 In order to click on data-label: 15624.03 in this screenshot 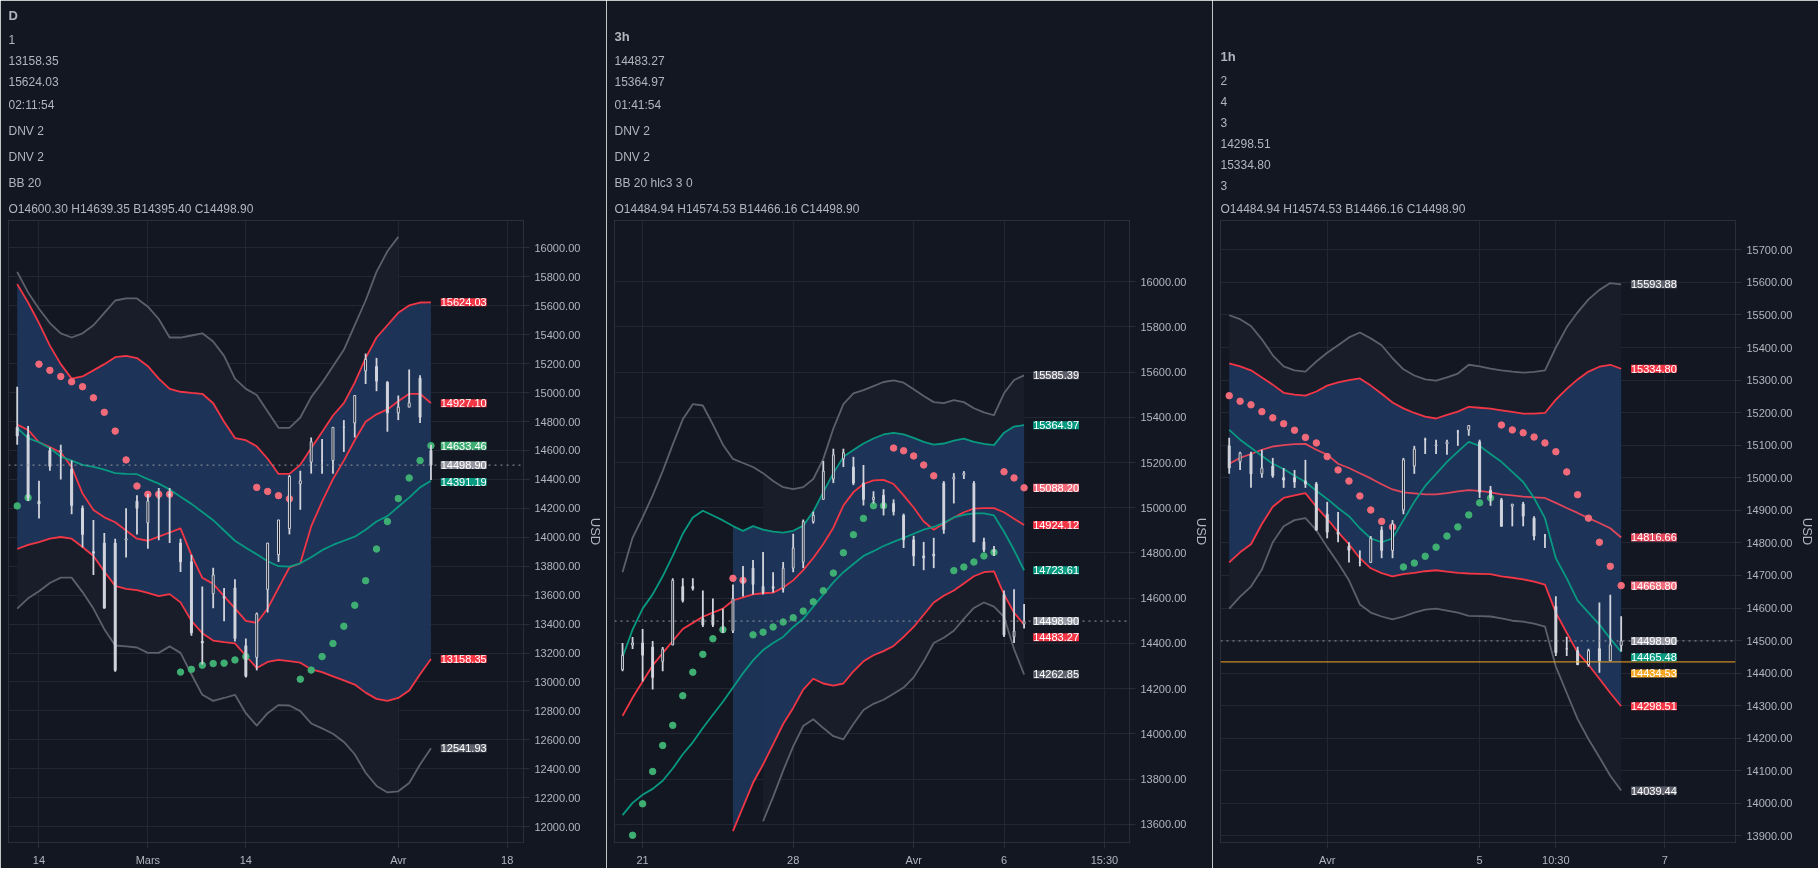, I will do `click(463, 302)`.